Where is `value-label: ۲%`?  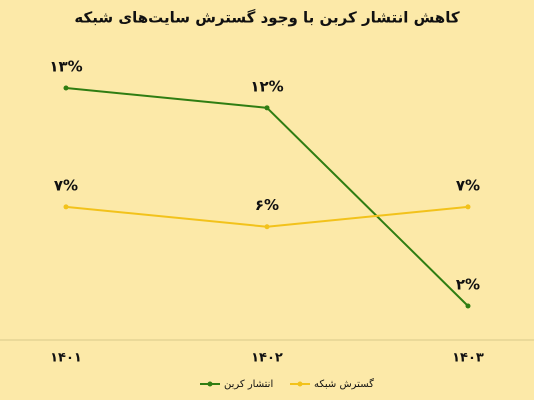
value-label: ۲% is located at coordinates (468, 285).